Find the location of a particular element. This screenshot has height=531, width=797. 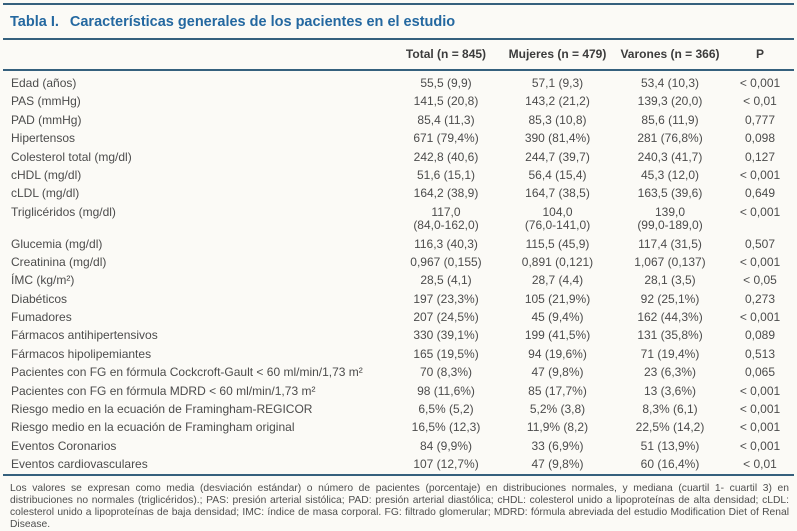

varones-cell: 8,3% (6,1) is located at coordinates (670, 410).